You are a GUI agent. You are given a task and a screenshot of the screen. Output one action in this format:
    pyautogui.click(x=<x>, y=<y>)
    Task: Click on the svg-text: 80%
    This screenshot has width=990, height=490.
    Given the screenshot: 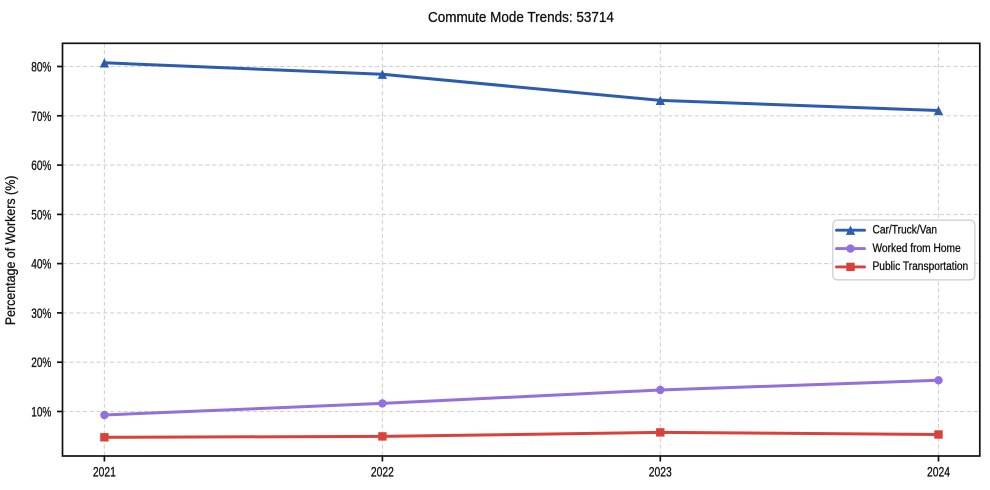 What is the action you would take?
    pyautogui.click(x=41, y=67)
    